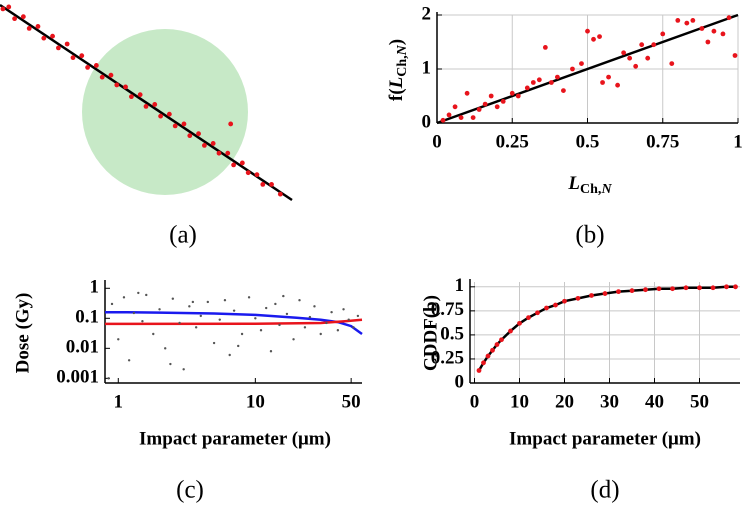 The image size is (745, 515). What do you see at coordinates (512, 141) in the screenshot?
I see `x-tick-label: 0.25` at bounding box center [512, 141].